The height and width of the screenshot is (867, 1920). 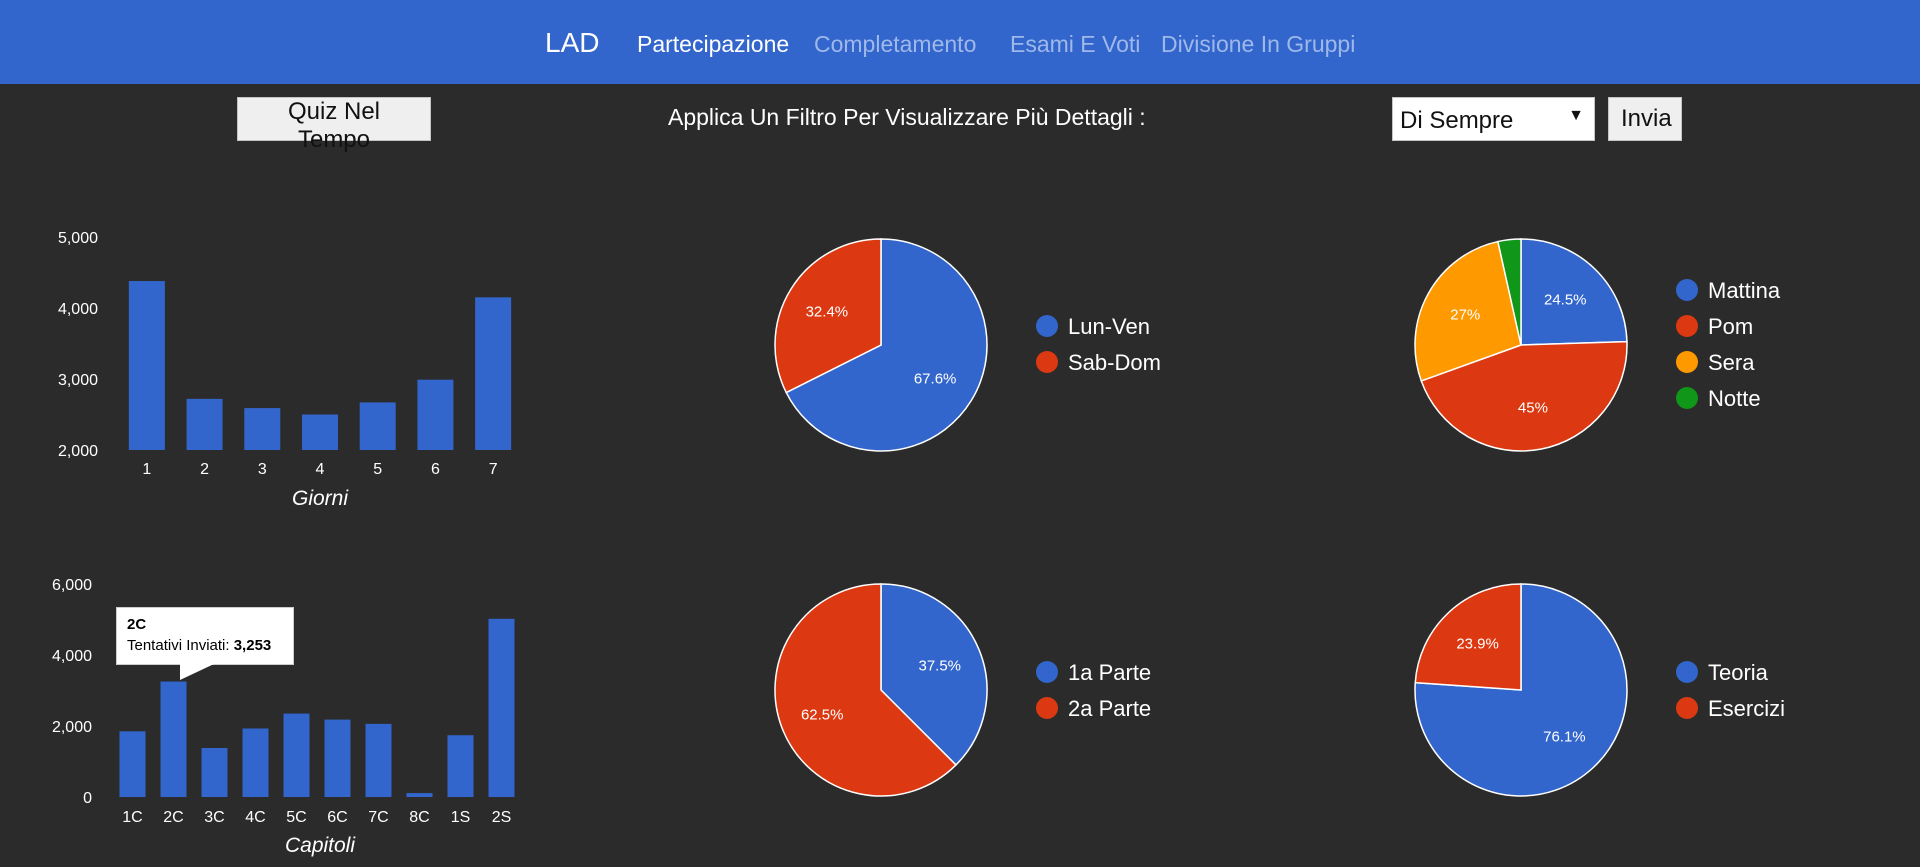 I want to click on parte-corso-slice-1a-parte, so click(x=934, y=675).